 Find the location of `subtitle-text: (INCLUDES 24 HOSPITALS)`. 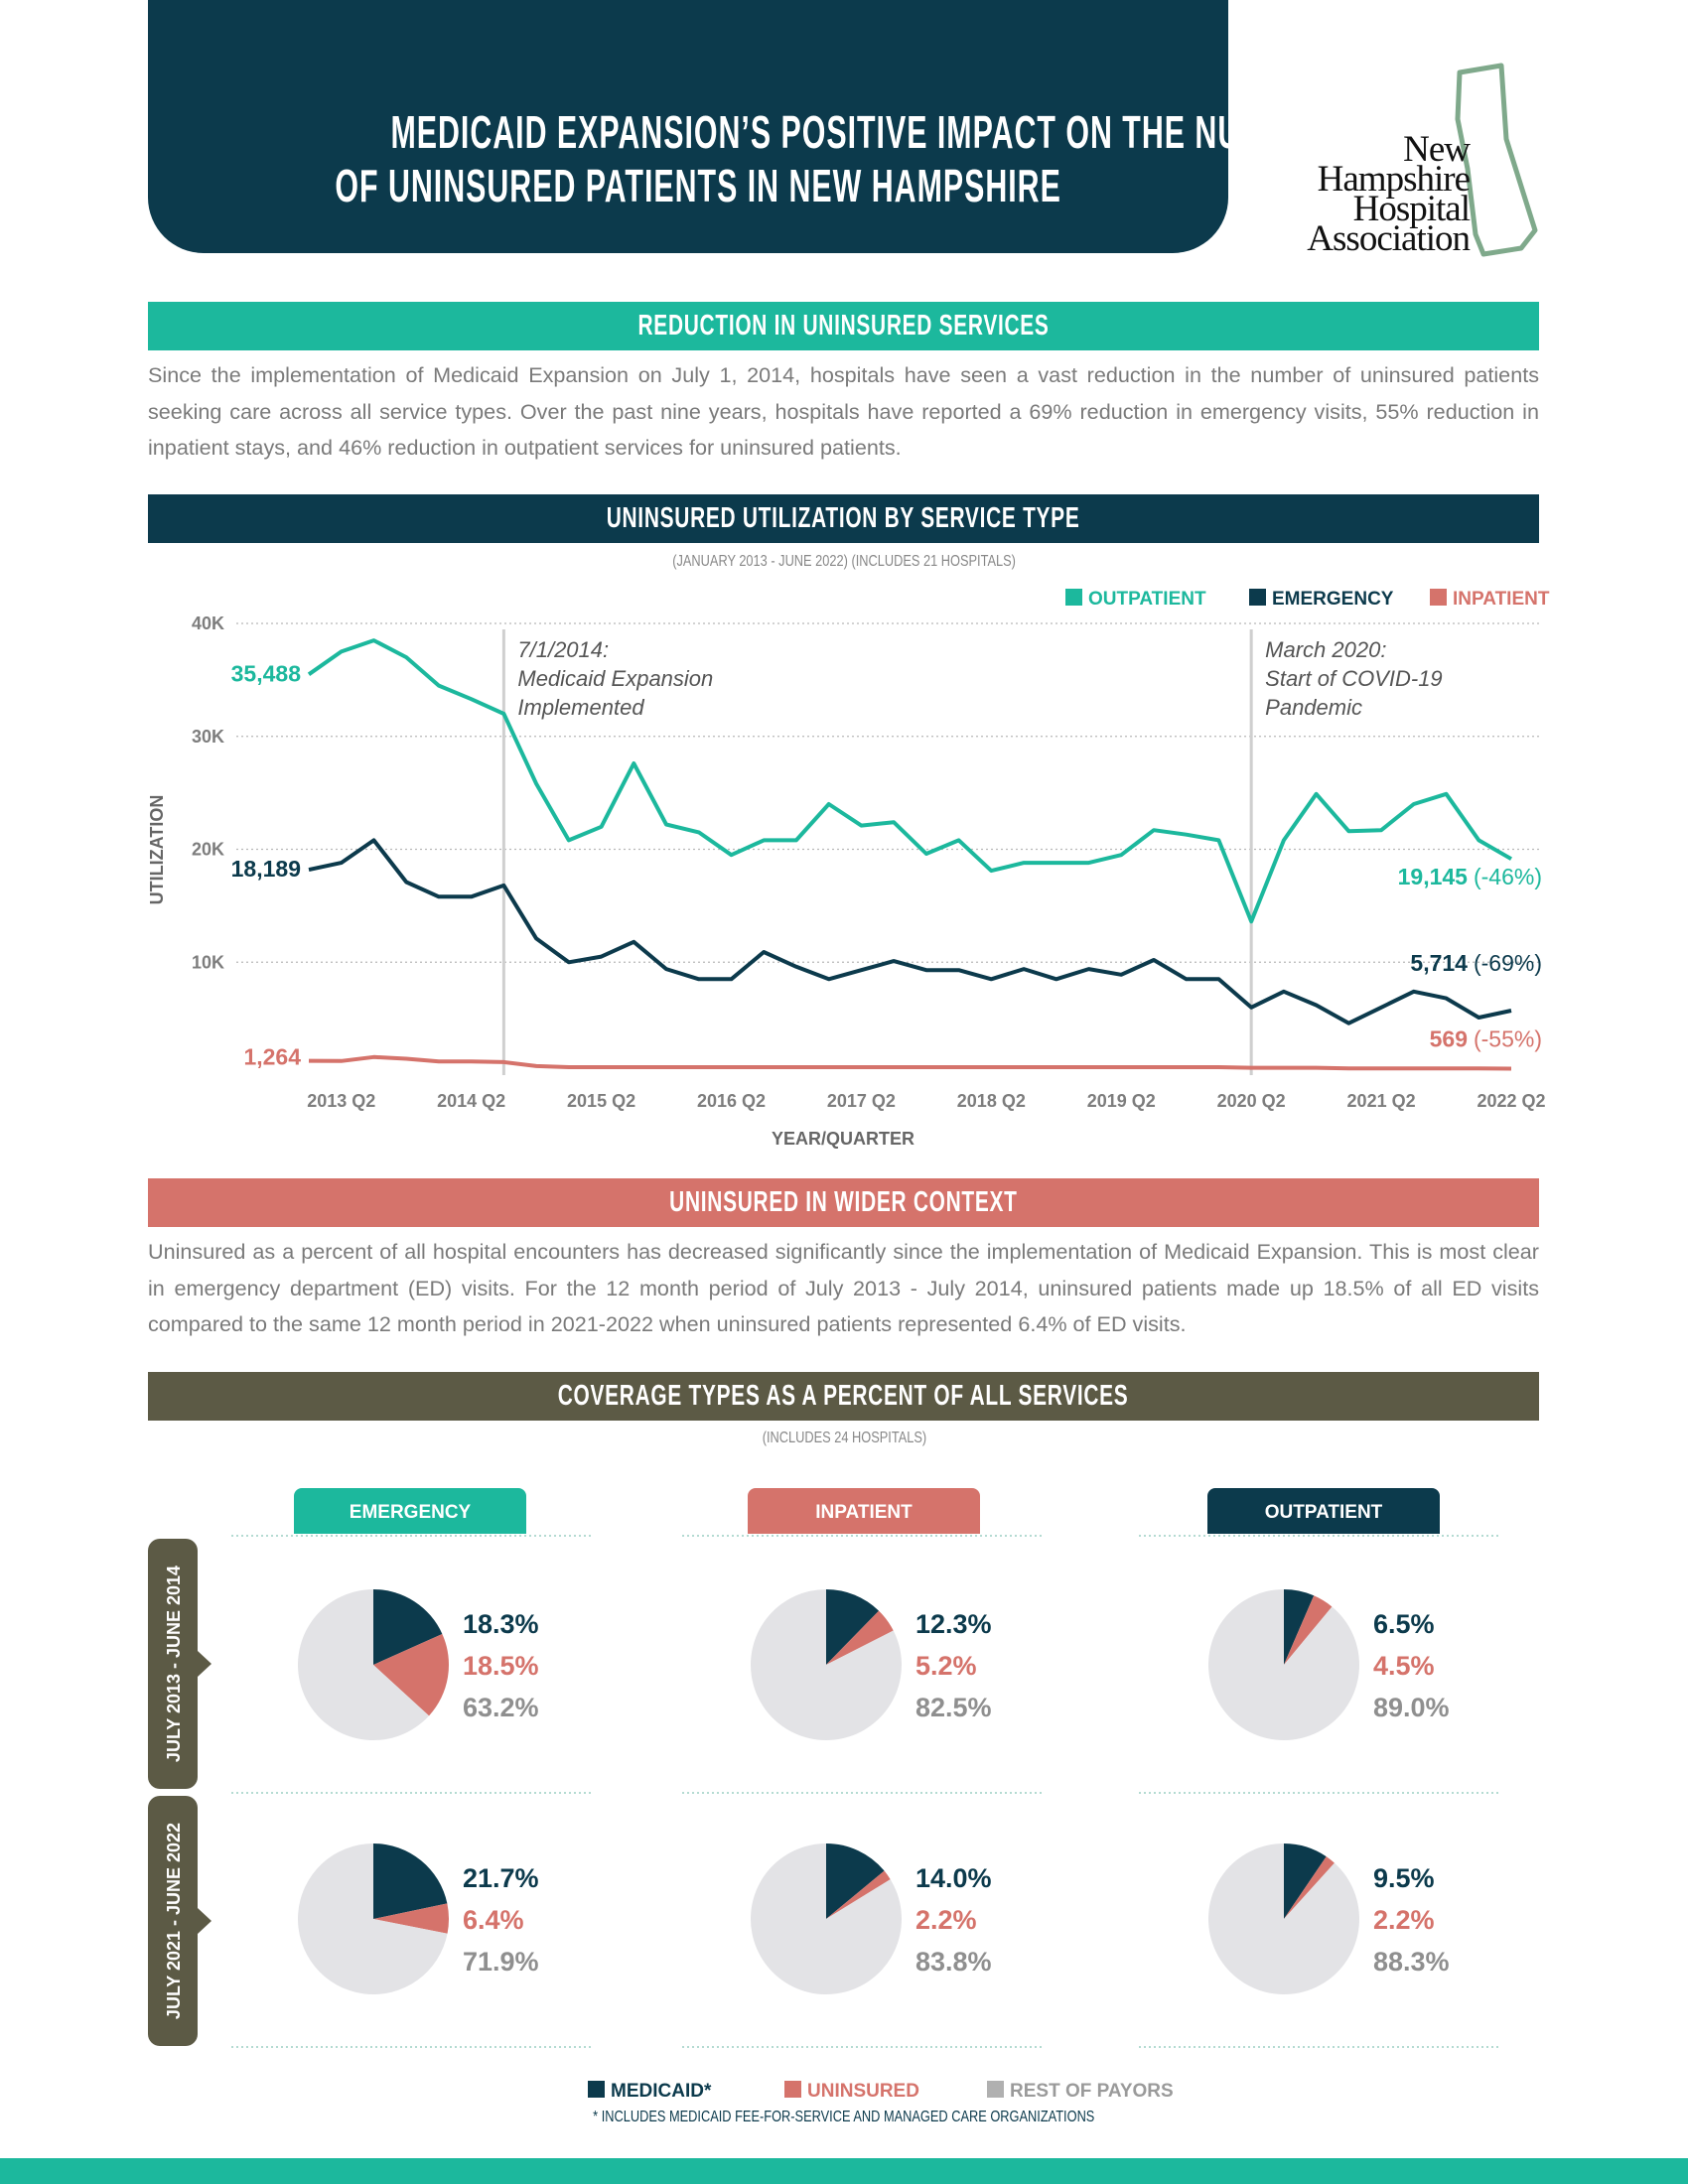

subtitle-text: (INCLUDES 24 HOSPITALS) is located at coordinates (844, 1438).